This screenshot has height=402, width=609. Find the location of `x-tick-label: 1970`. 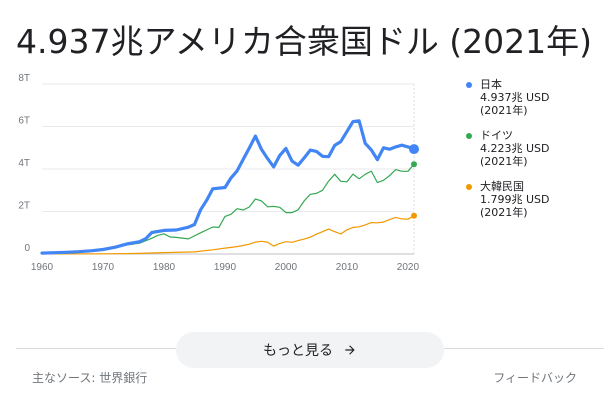

x-tick-label: 1970 is located at coordinates (103, 267).